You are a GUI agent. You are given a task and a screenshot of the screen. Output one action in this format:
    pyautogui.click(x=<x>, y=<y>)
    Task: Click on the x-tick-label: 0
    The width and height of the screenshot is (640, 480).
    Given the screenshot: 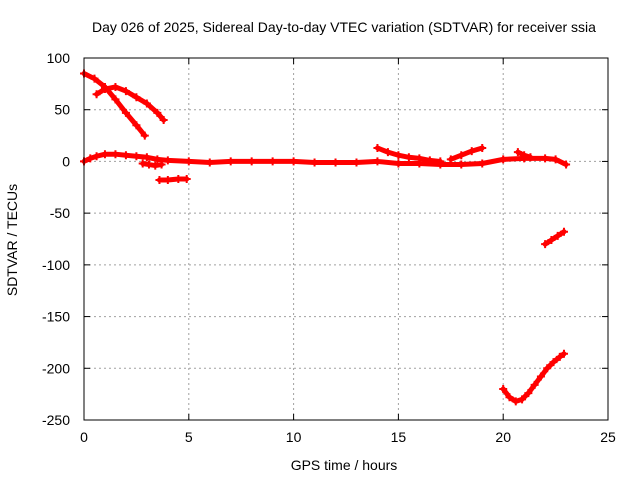 What is the action you would take?
    pyautogui.click(x=84, y=437)
    